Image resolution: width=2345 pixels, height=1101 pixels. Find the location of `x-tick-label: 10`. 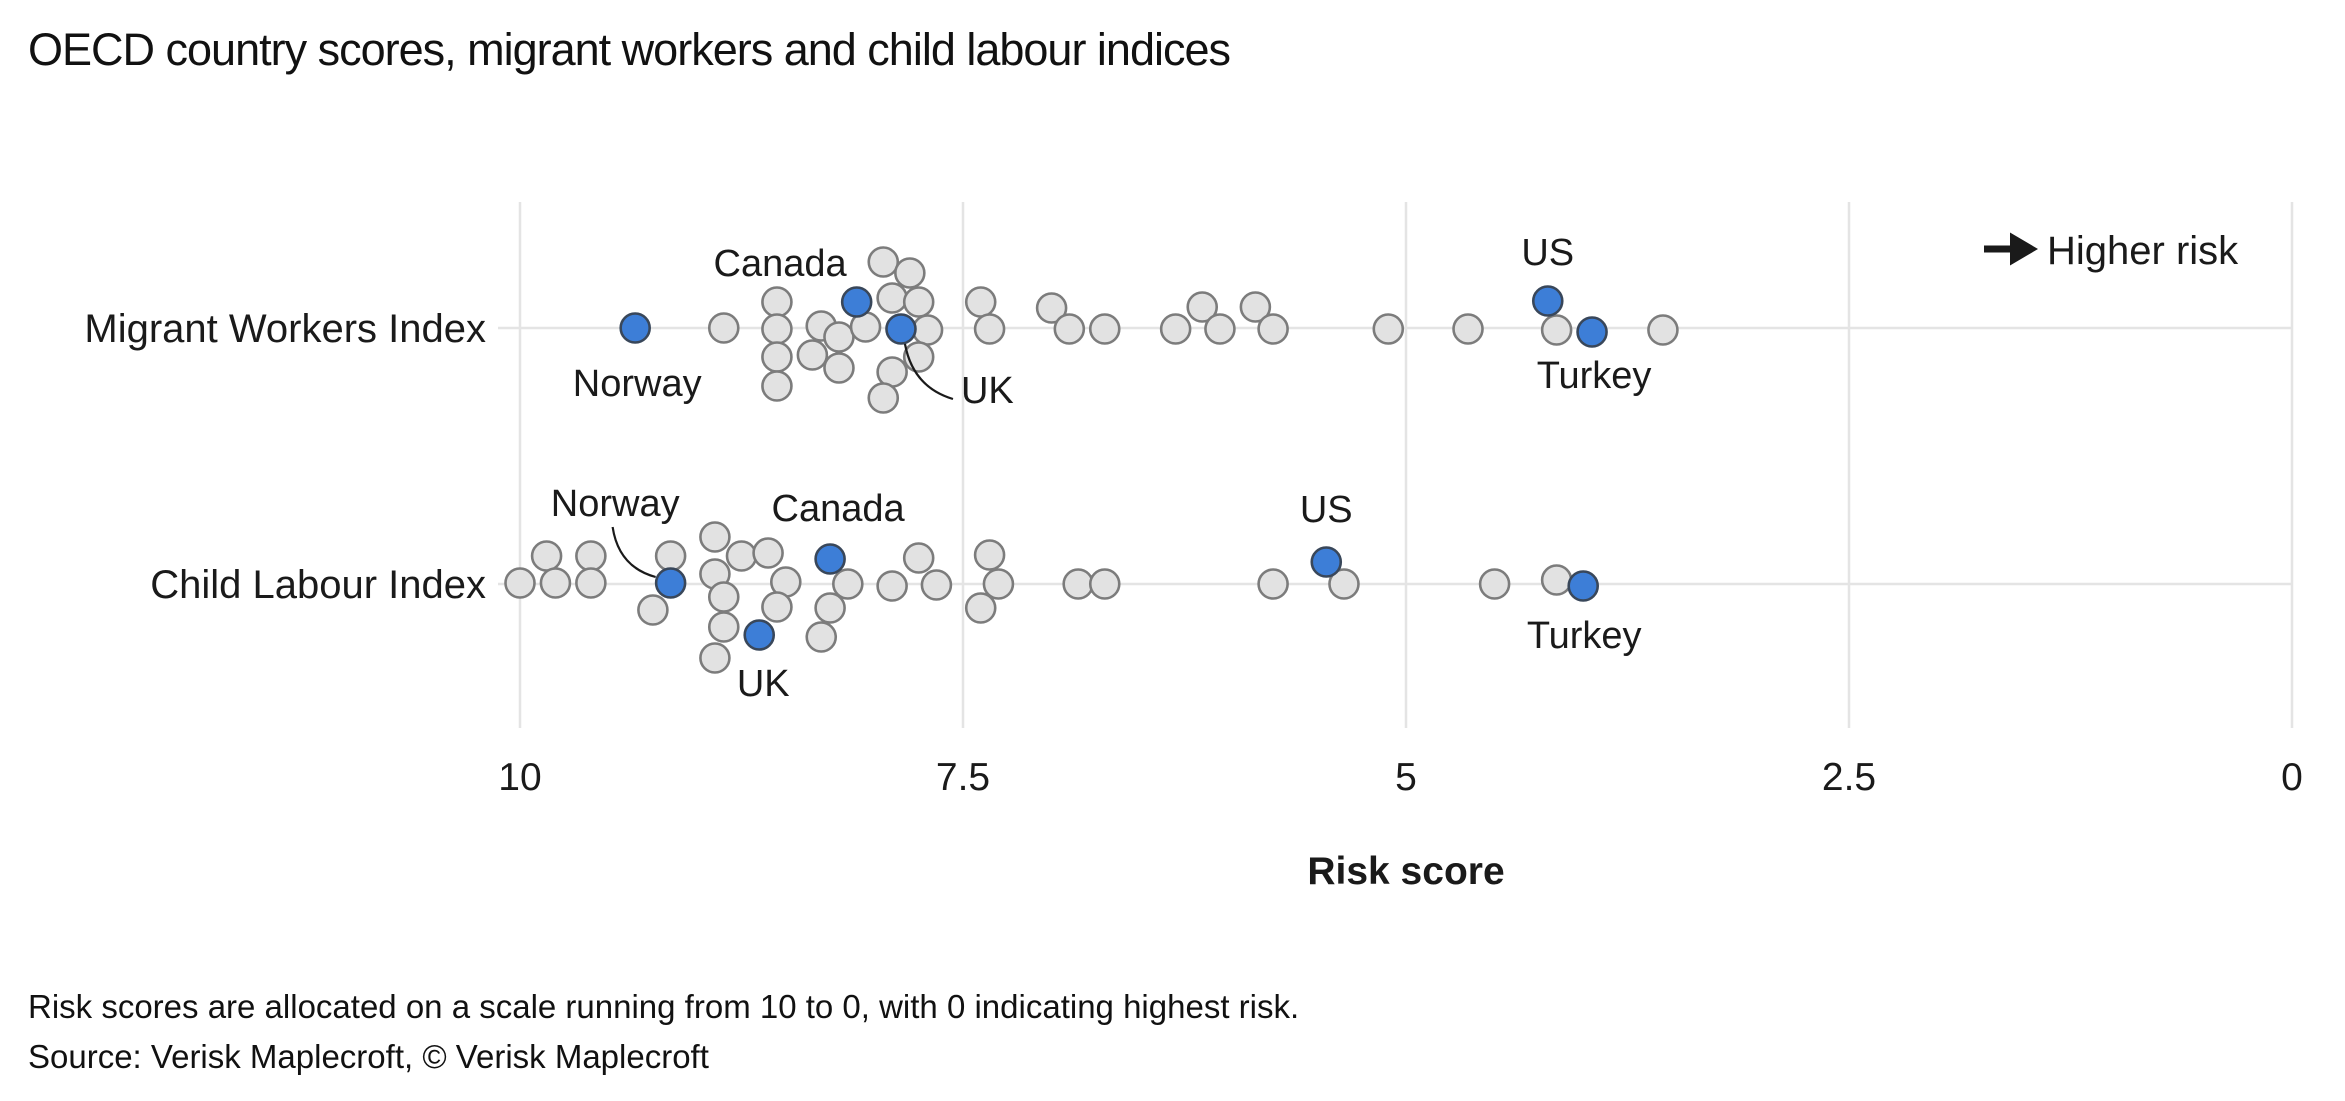

x-tick-label: 10 is located at coordinates (519, 777).